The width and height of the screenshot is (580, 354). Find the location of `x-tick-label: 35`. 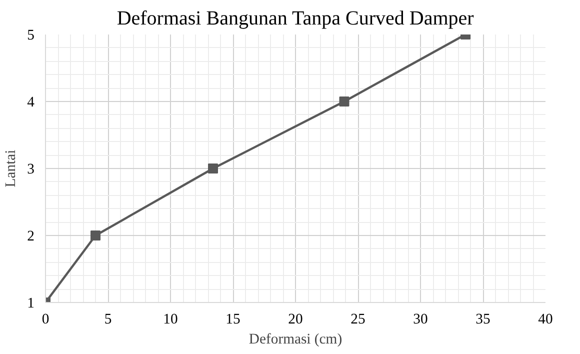

x-tick-label: 35 is located at coordinates (483, 320).